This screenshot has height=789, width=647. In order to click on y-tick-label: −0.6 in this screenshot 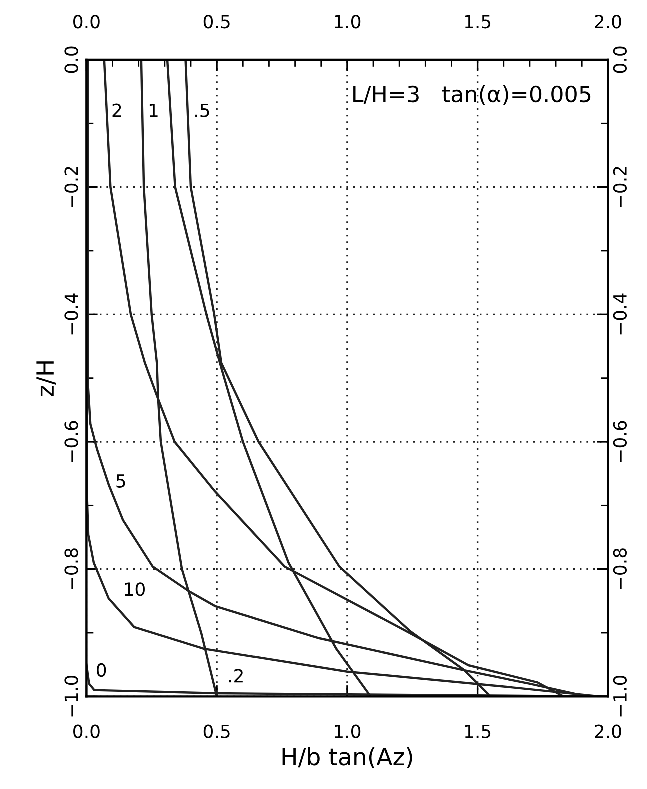, I will do `click(71, 441)`.